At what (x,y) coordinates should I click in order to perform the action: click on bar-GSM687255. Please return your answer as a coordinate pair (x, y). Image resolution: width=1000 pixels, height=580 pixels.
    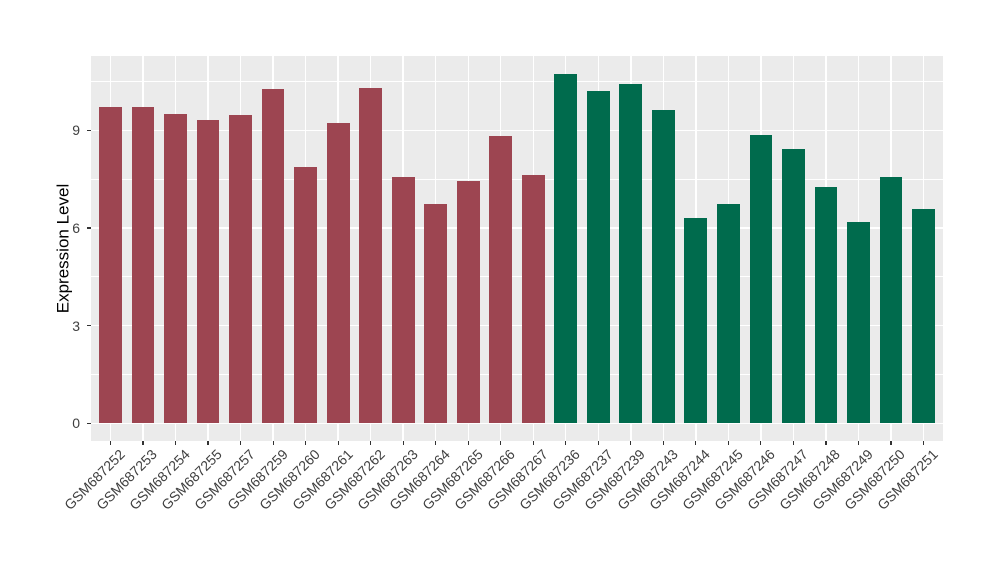
    Looking at the image, I should click on (208, 271).